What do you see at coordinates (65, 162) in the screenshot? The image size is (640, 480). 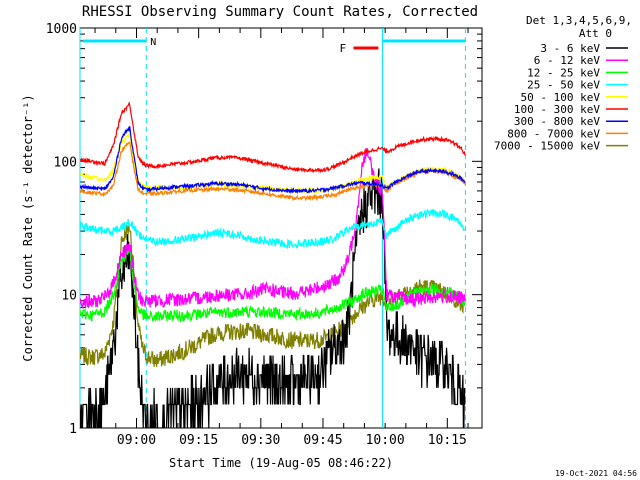 I see `y-tick-label: 100` at bounding box center [65, 162].